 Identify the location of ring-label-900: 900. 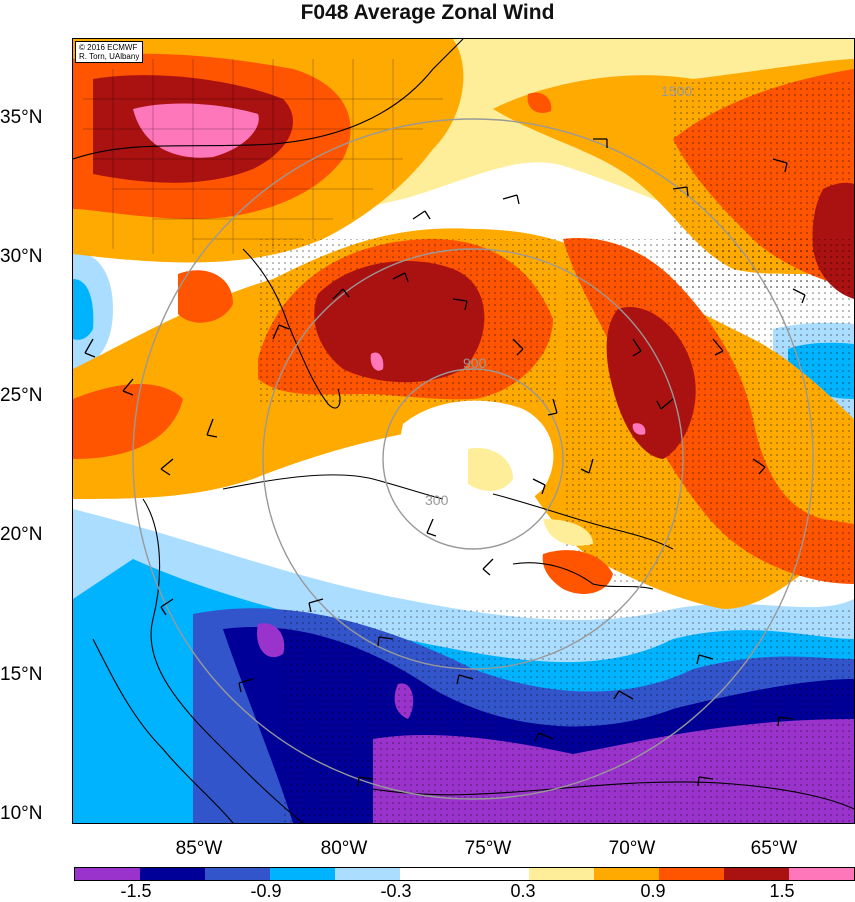
(475, 363).